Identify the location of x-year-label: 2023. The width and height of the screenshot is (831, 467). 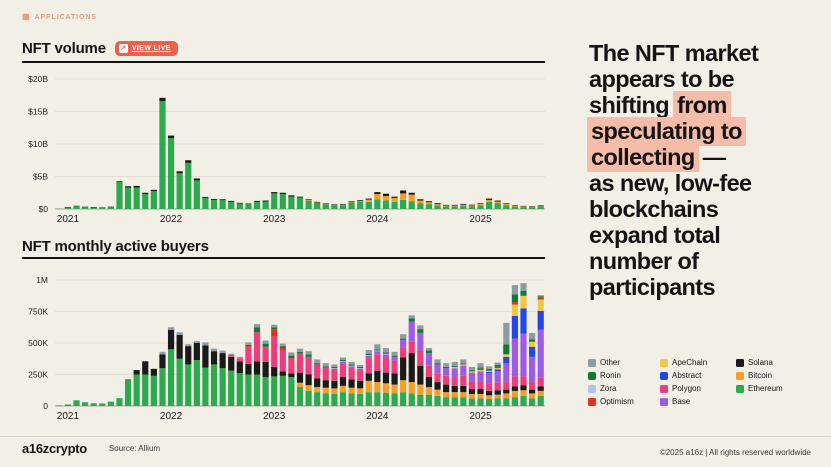
(274, 416).